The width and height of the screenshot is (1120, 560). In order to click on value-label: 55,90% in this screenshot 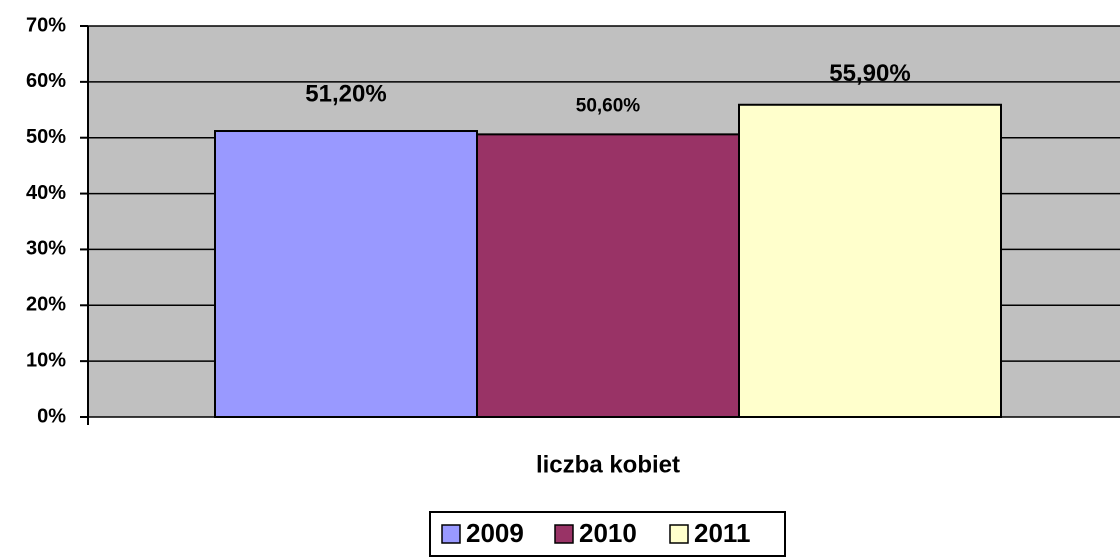, I will do `click(869, 73)`.